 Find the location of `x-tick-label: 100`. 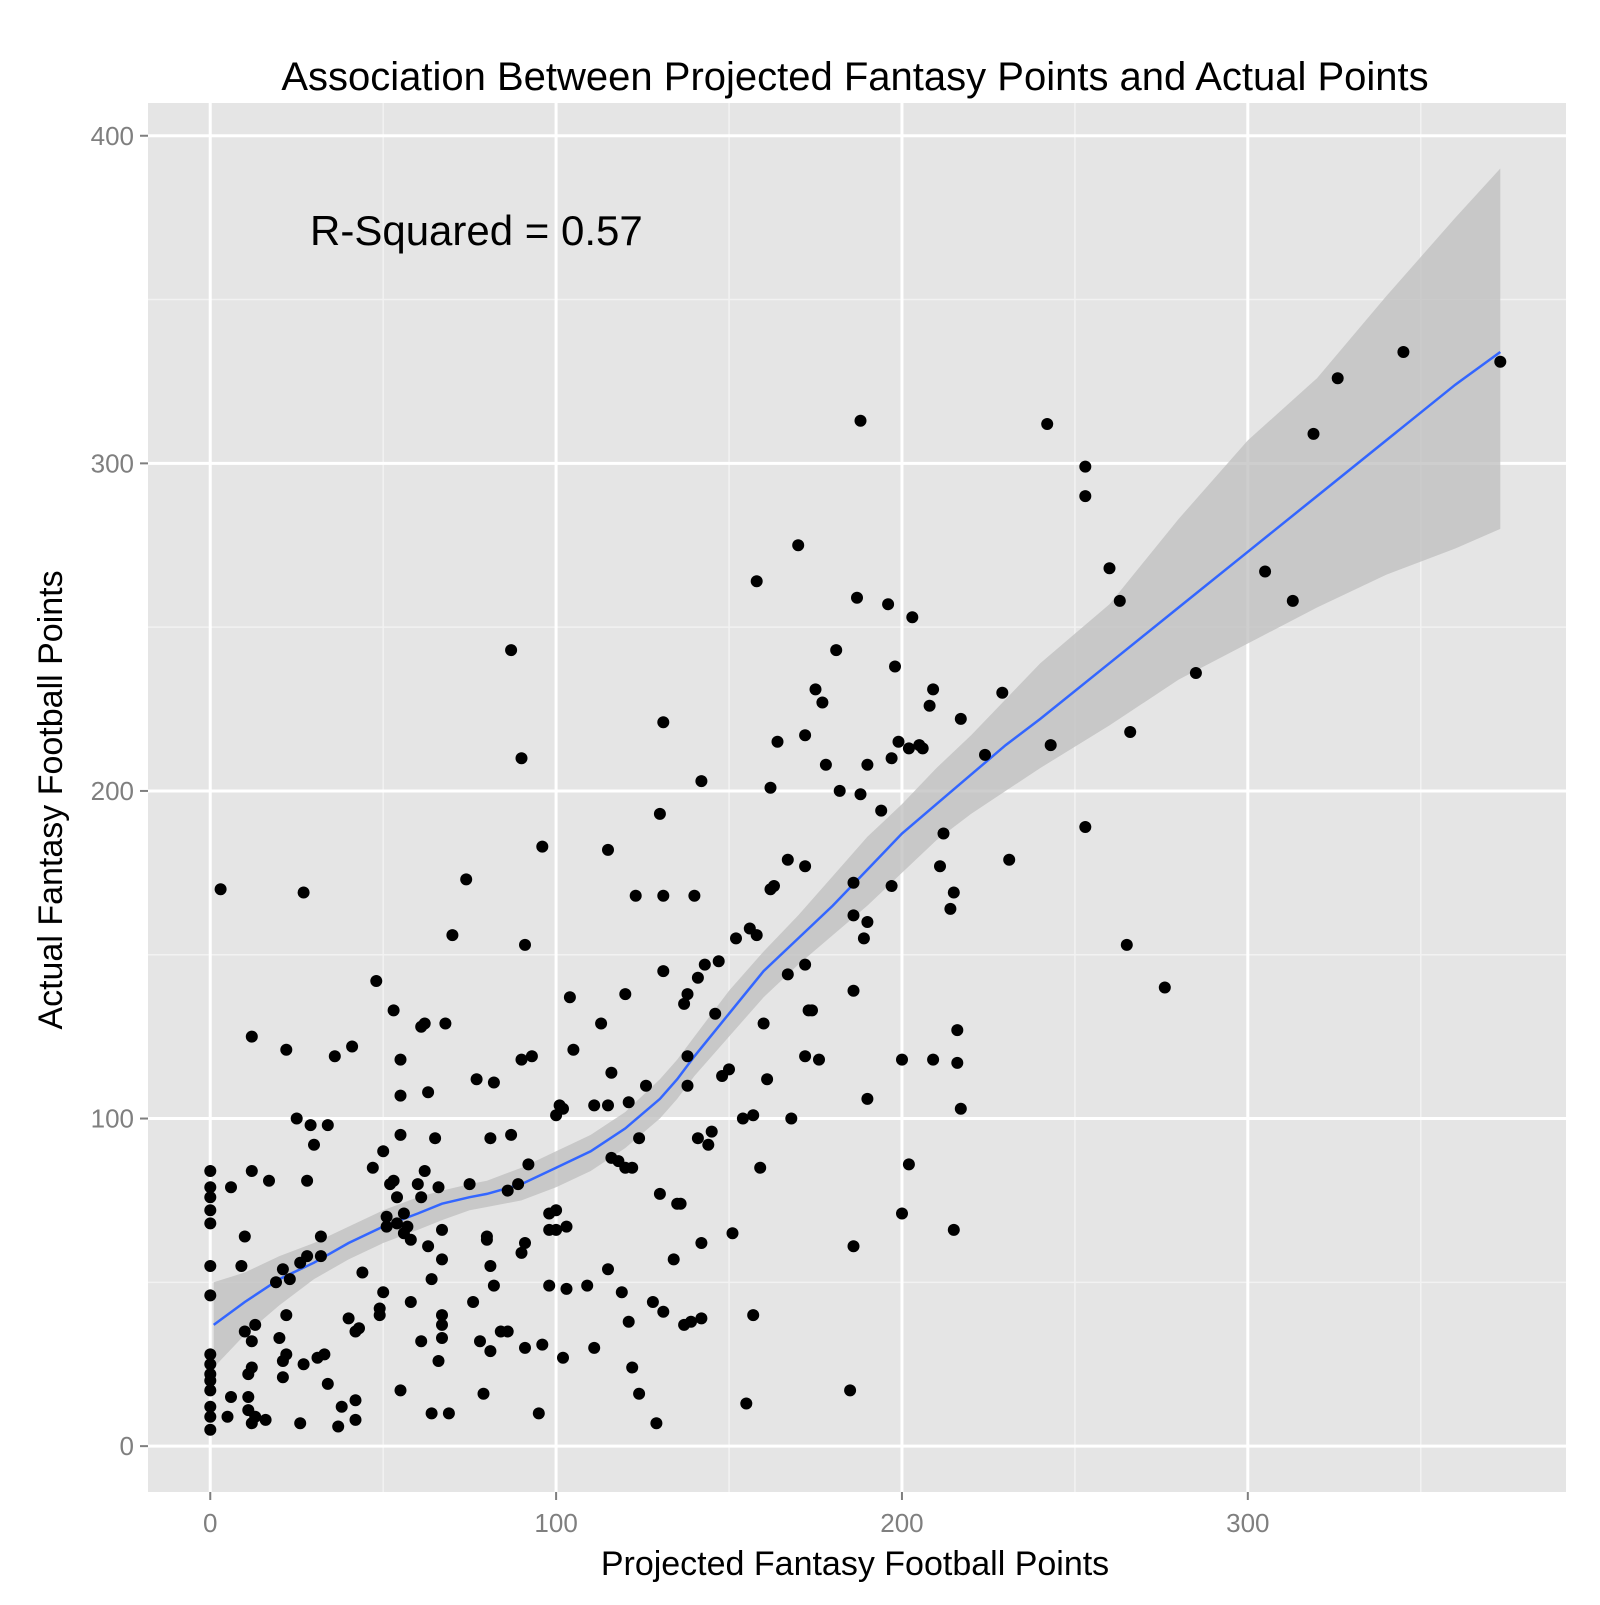

x-tick-label: 100 is located at coordinates (555, 1523).